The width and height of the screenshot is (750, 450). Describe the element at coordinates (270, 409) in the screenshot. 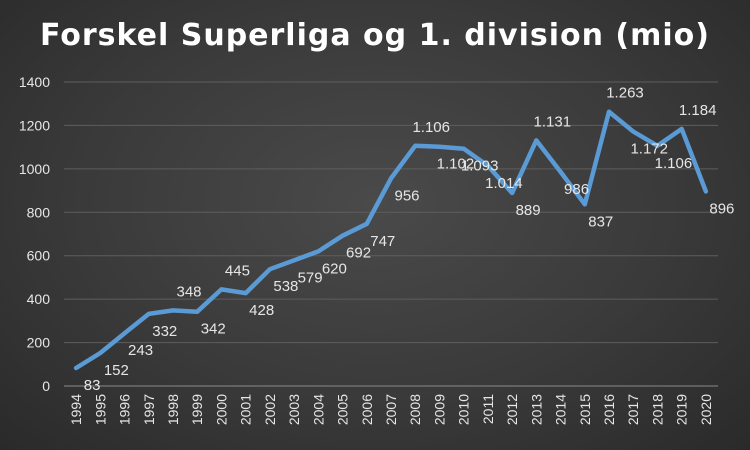

I see `x-tick-label: 2002` at that location.